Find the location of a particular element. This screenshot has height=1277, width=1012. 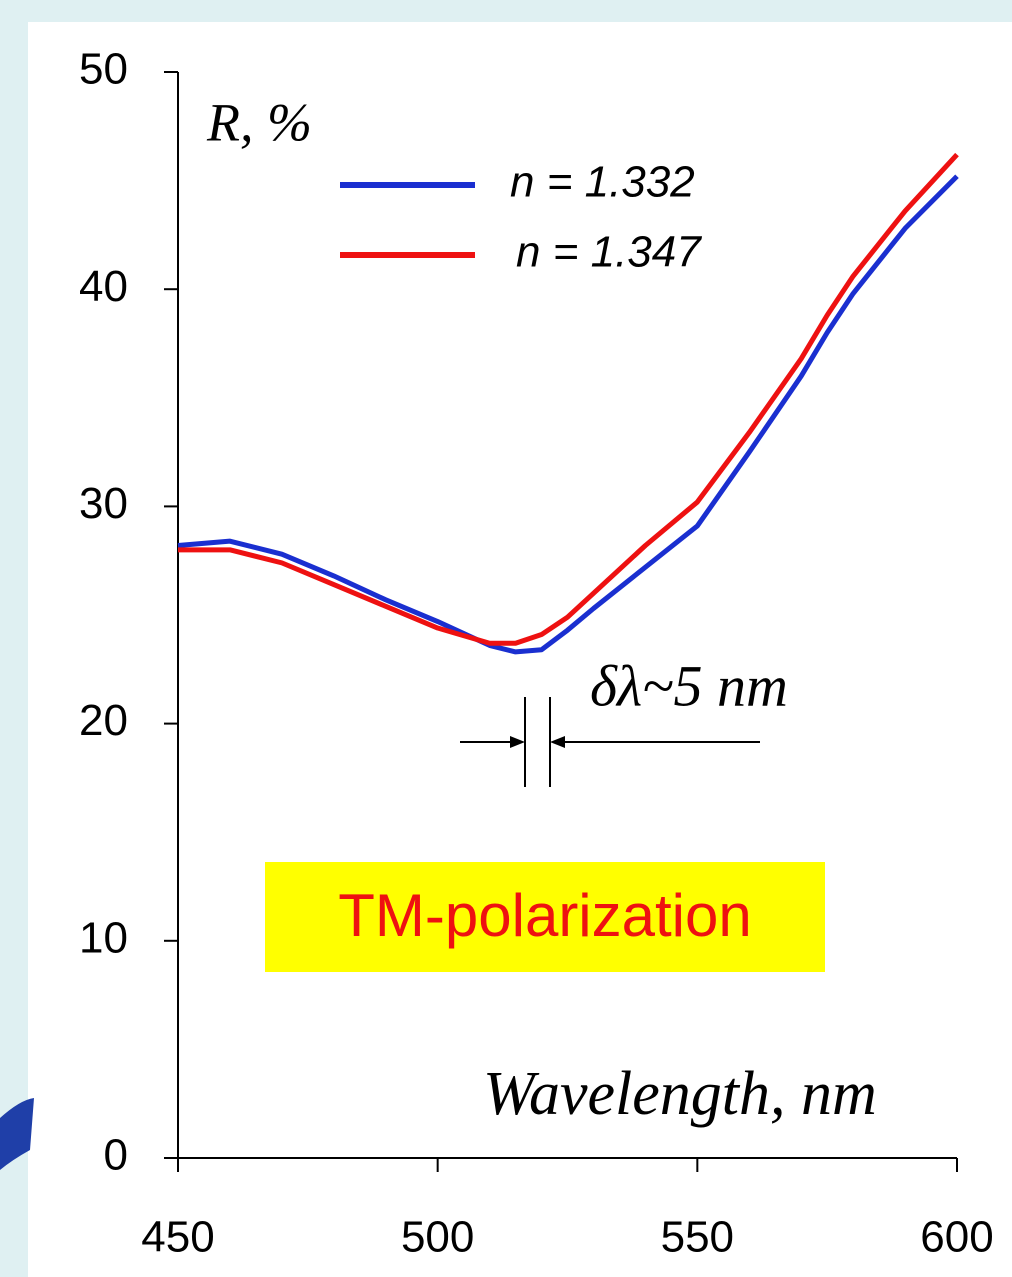

y-tick-label: 20 is located at coordinates (103, 720).